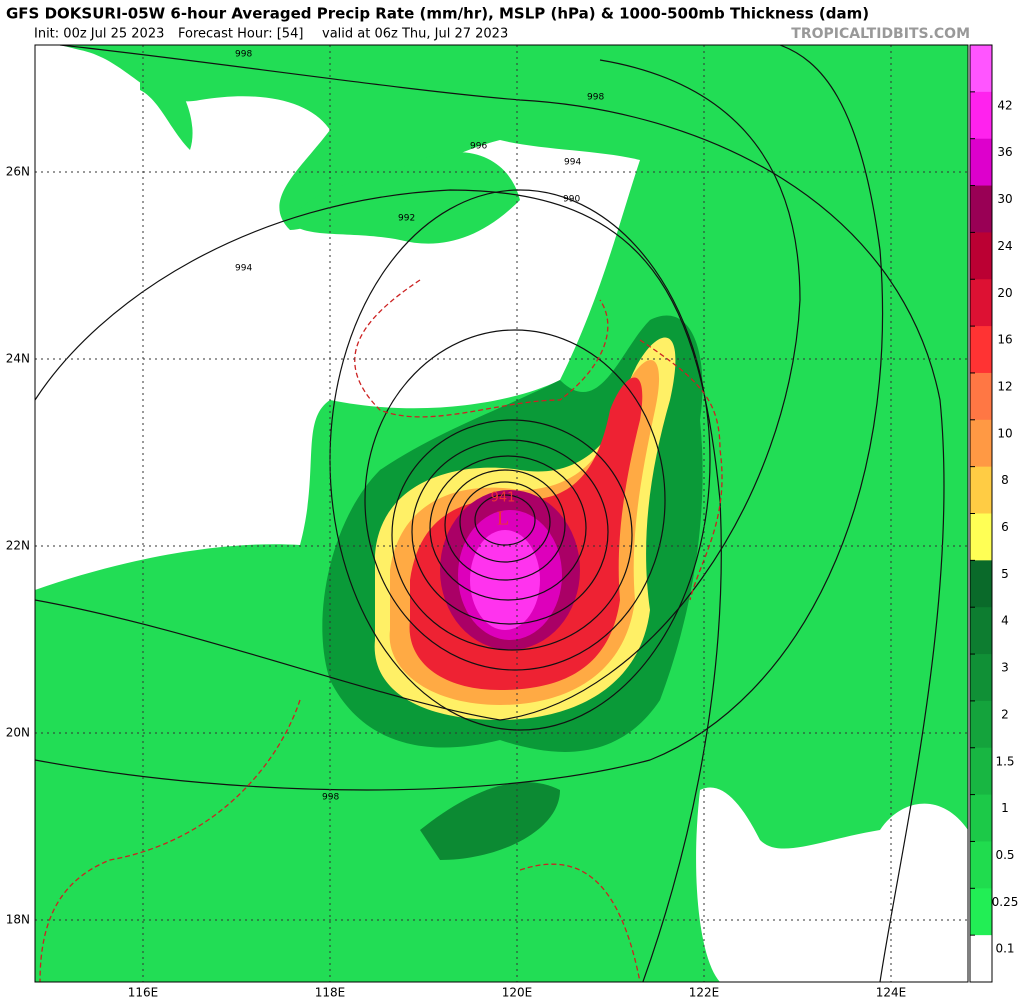 The width and height of the screenshot is (1024, 1005). I want to click on latitude-label: 24N, so click(18, 359).